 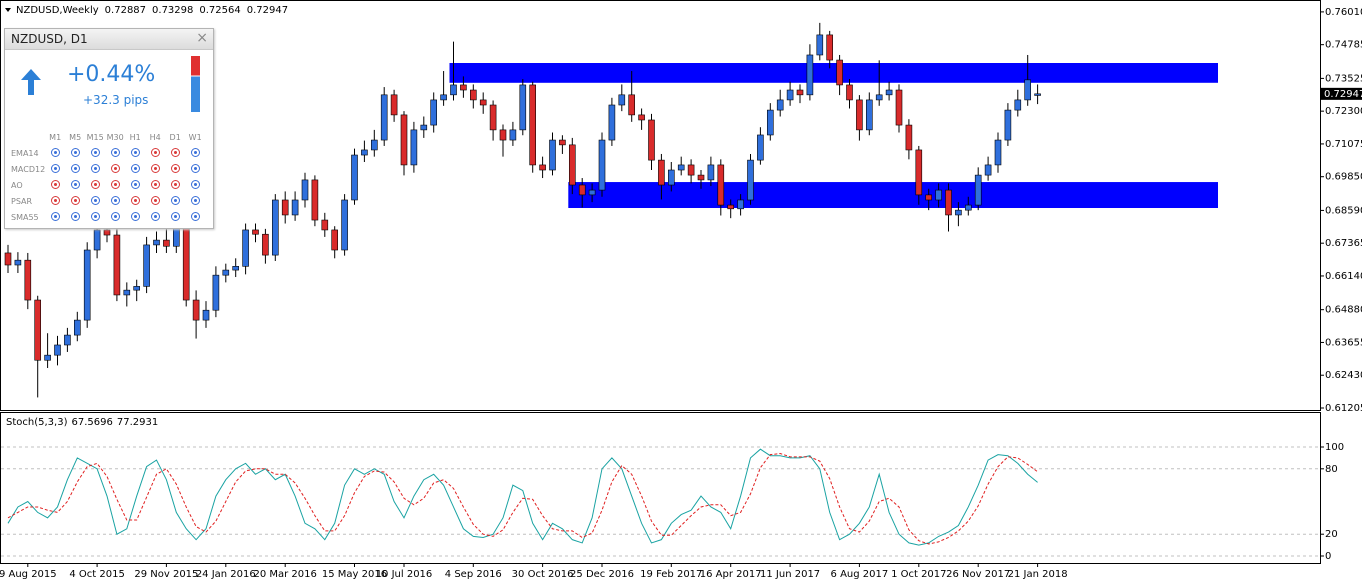 What do you see at coordinates (25, 217) in the screenshot?
I see `indicator-name: SMA55` at bounding box center [25, 217].